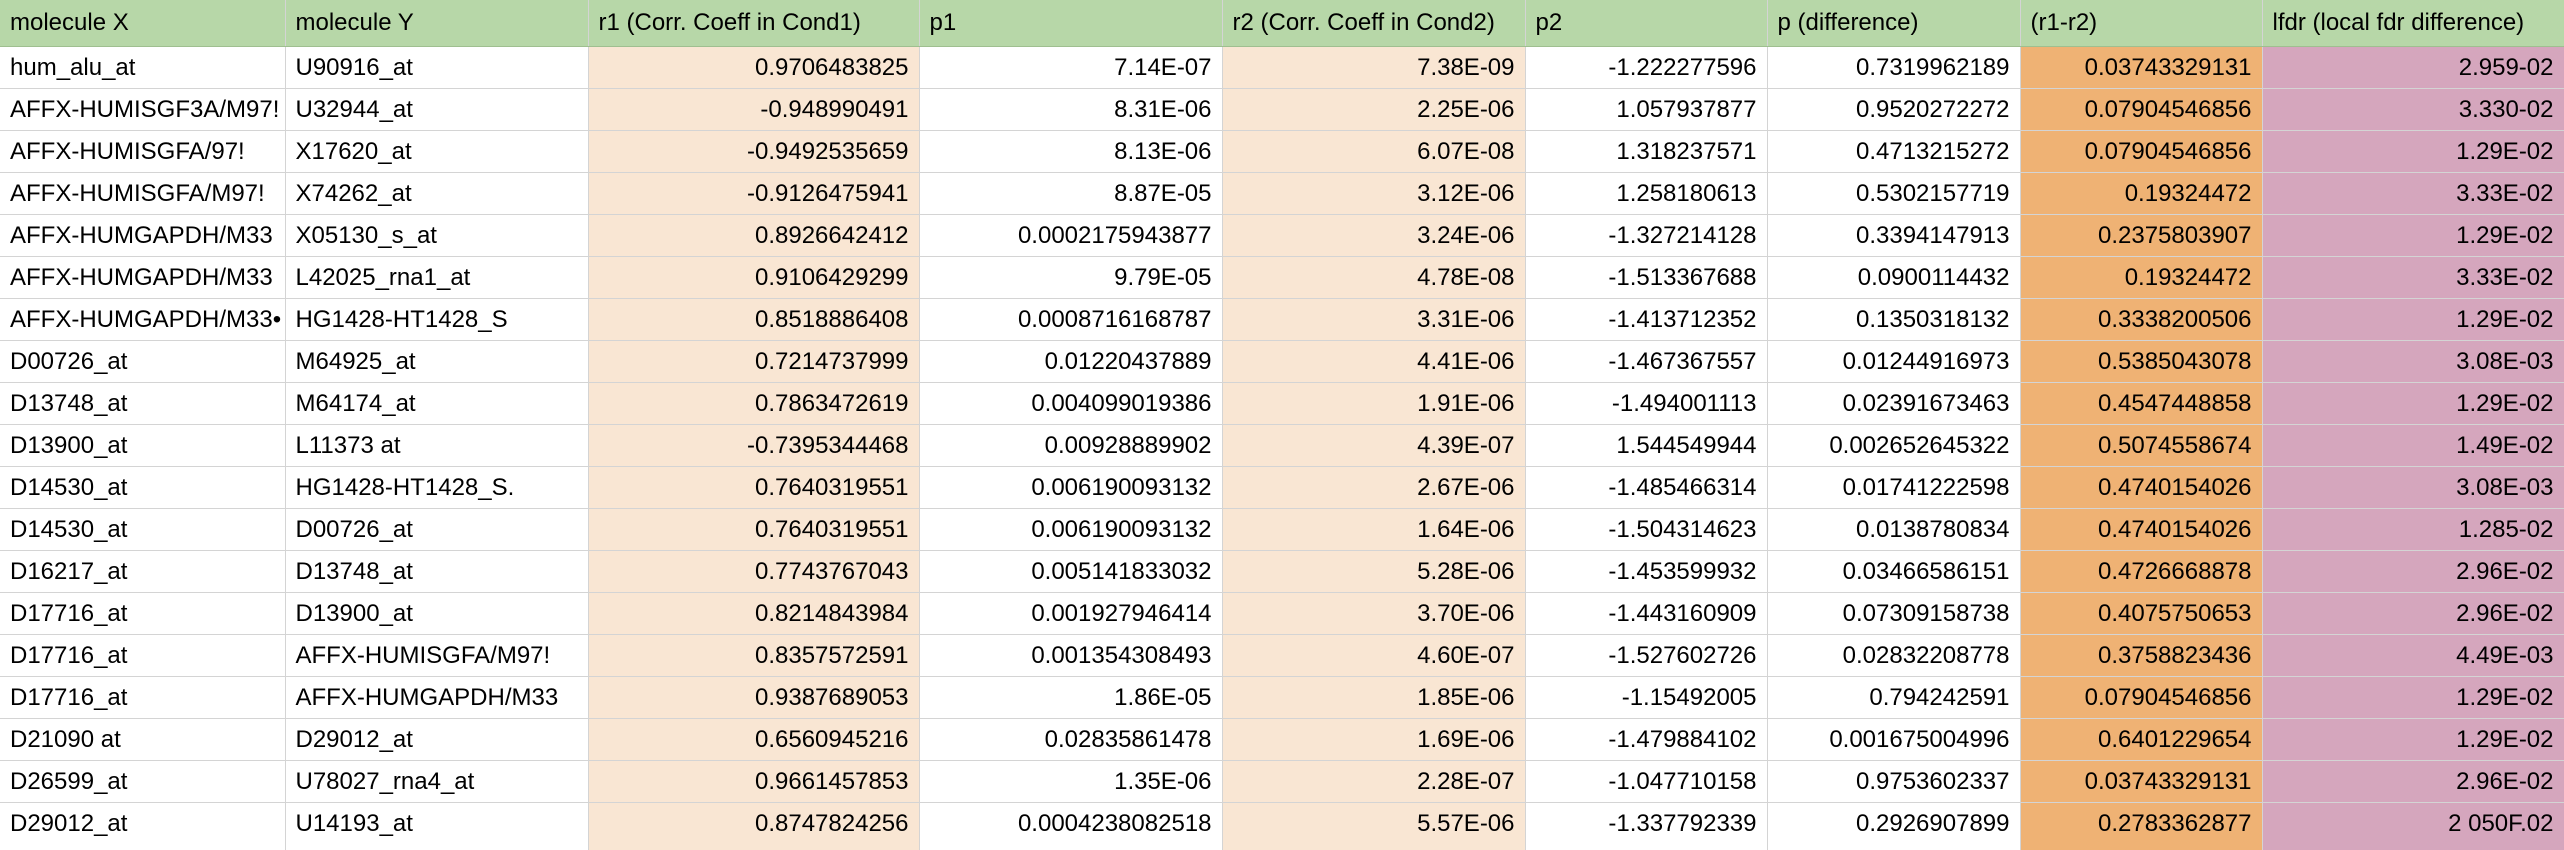 The width and height of the screenshot is (2564, 850). Describe the element at coordinates (2141, 235) in the screenshot. I see `cell-r1-minus-r2: 0.2375803907` at that location.